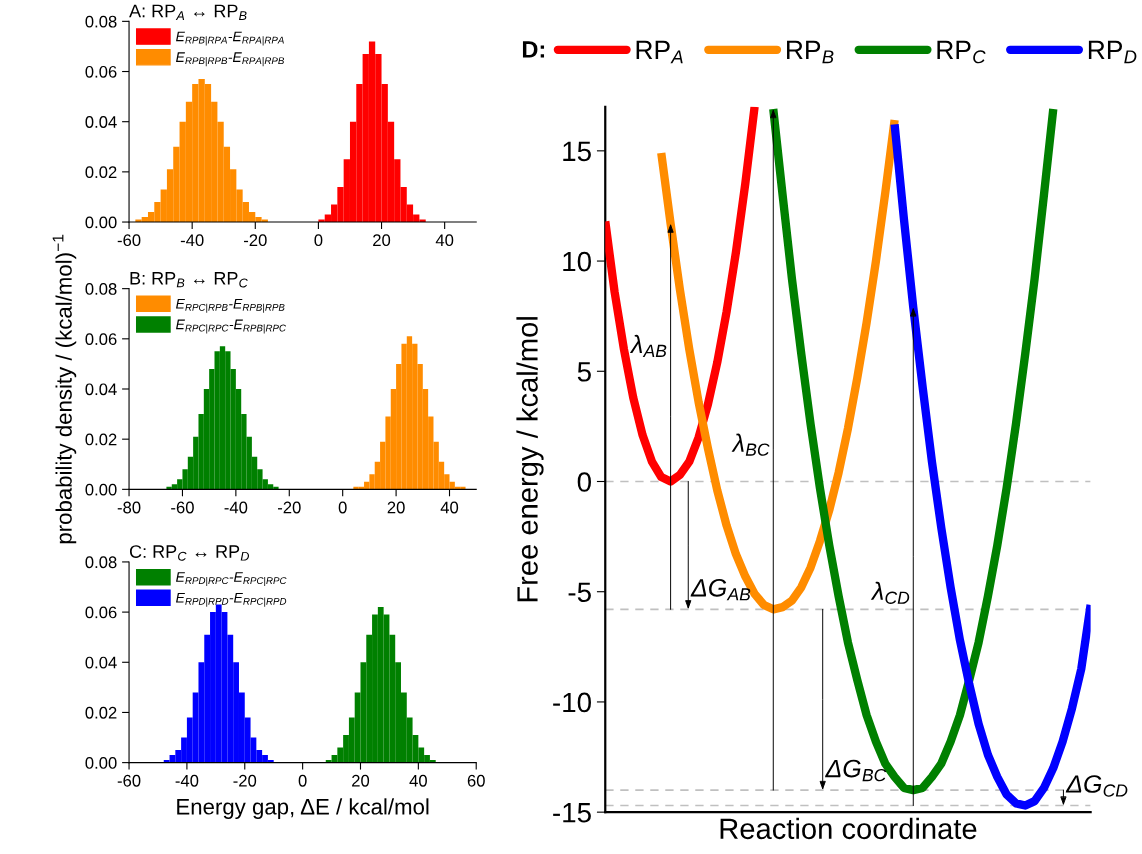  Describe the element at coordinates (720, 589) in the screenshot. I see `annotation: ΔG$_{AB}$` at that location.